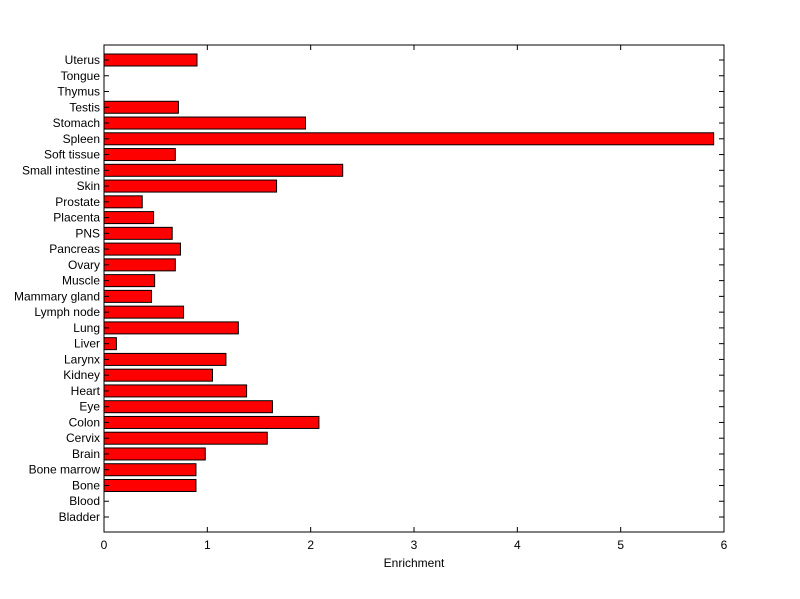  I want to click on y-tick-label-kidney: Kidney, so click(81, 375).